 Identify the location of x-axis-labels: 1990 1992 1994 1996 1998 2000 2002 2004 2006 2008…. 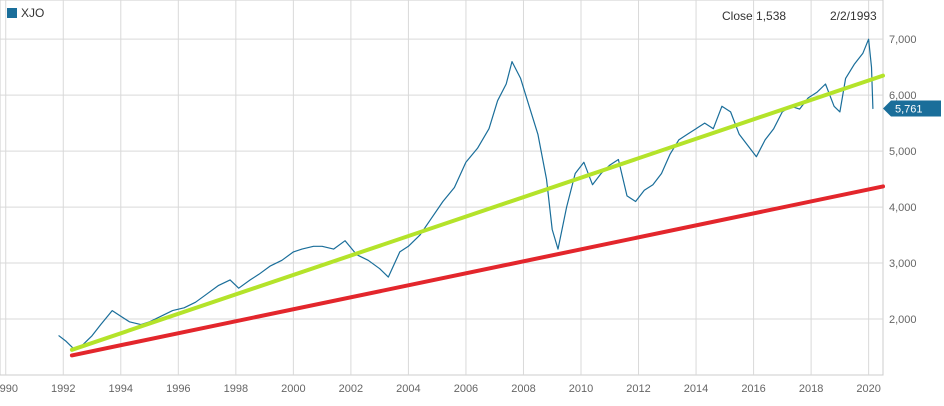
(440, 389).